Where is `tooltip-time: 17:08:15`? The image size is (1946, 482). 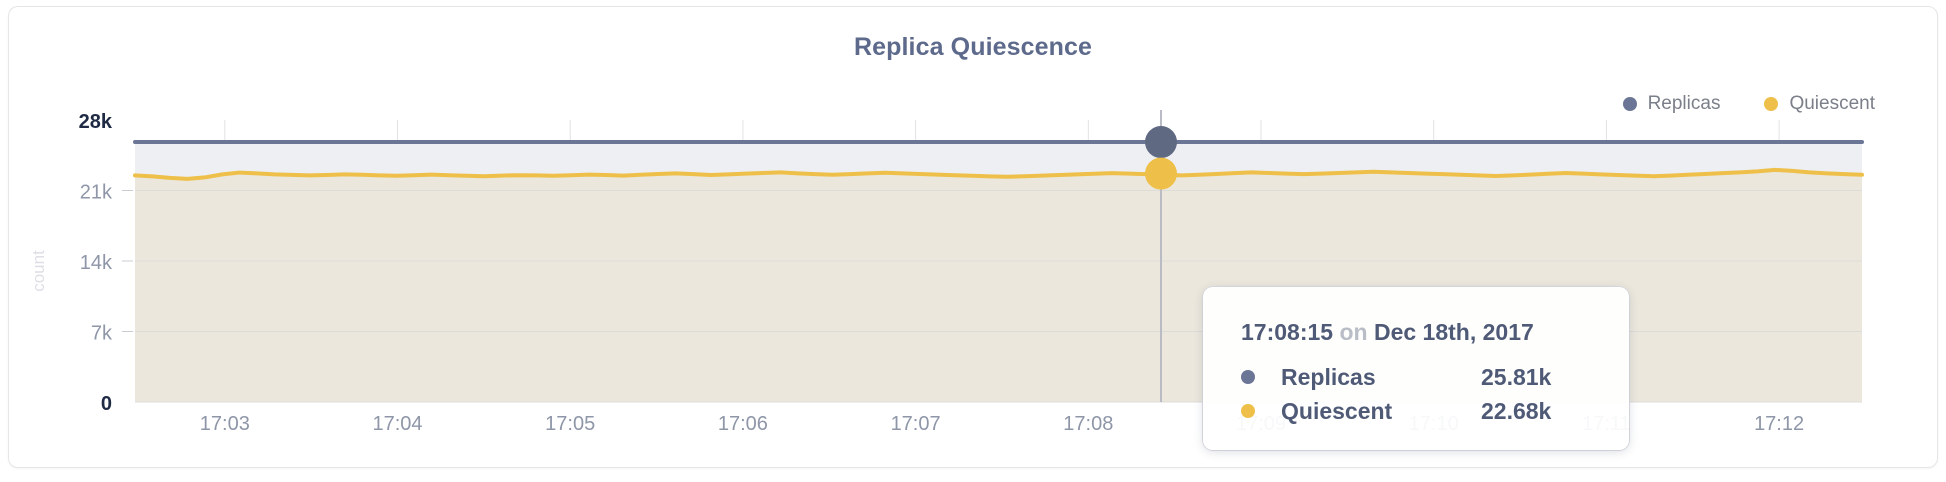 tooltip-time: 17:08:15 is located at coordinates (1287, 332).